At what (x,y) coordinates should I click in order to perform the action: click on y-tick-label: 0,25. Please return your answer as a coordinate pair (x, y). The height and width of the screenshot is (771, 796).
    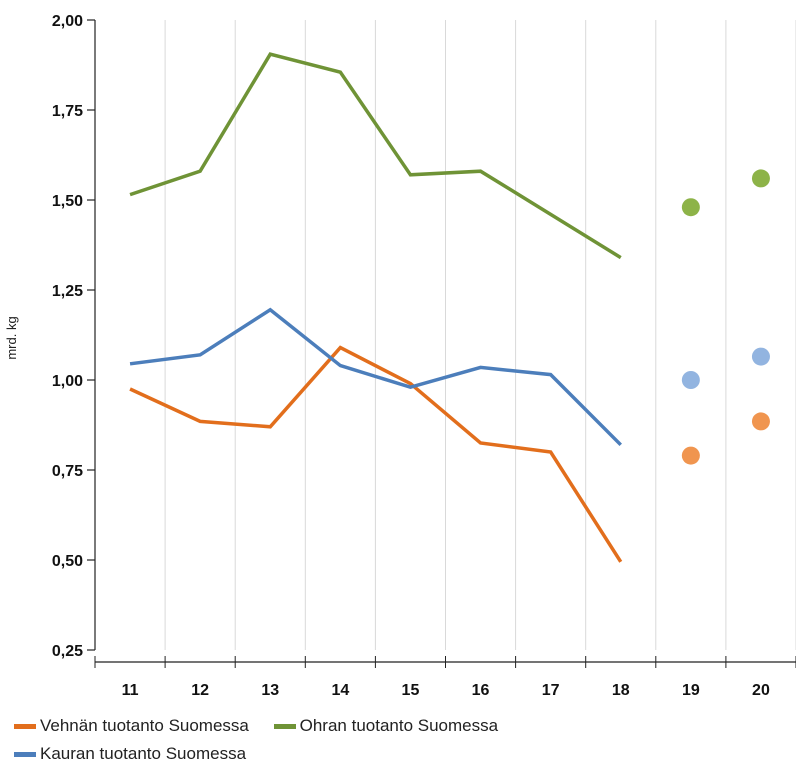
    Looking at the image, I should click on (67, 651).